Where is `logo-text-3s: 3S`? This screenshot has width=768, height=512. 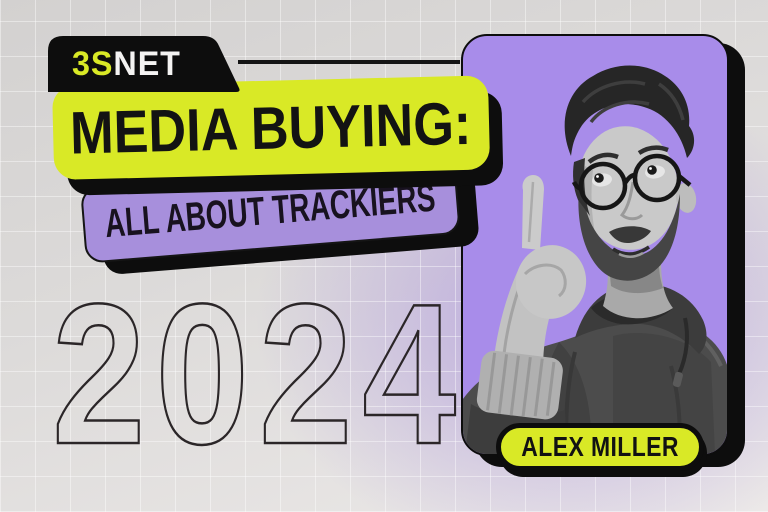
logo-text-3s: 3S is located at coordinates (93, 64).